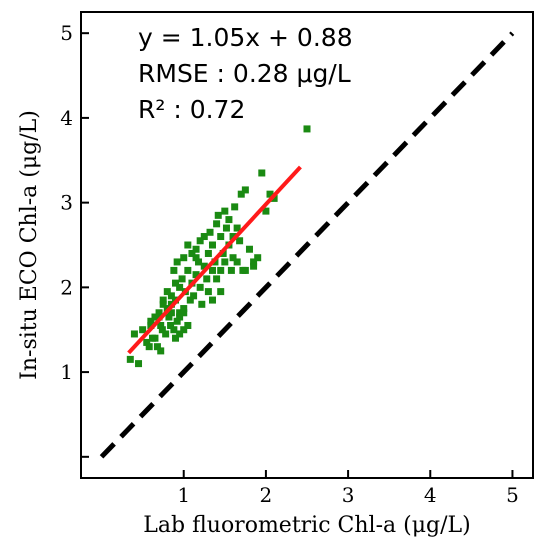 The height and width of the screenshot is (547, 550). Describe the element at coordinates (74, 239) in the screenshot. I see `y-axis-ticks: 1 2 3 4 5` at that location.